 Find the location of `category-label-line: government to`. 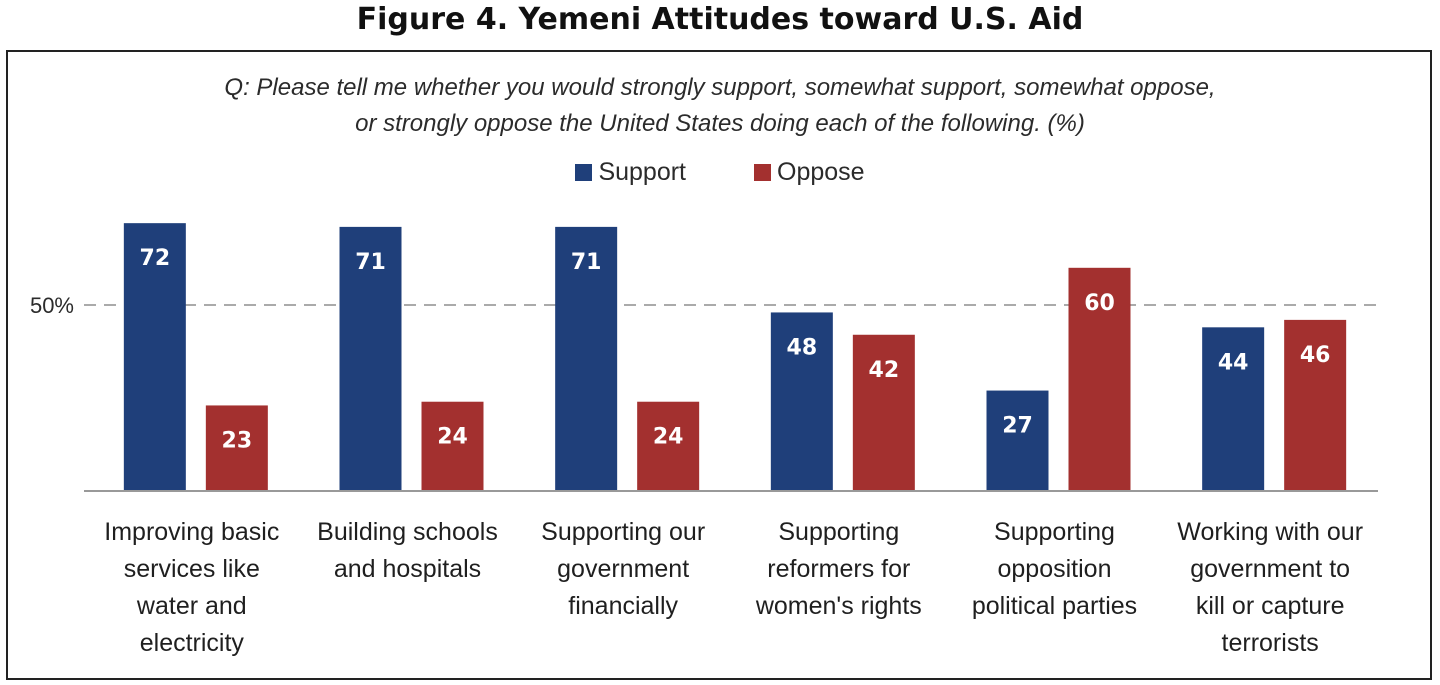

category-label-line: government to is located at coordinates (1270, 569).